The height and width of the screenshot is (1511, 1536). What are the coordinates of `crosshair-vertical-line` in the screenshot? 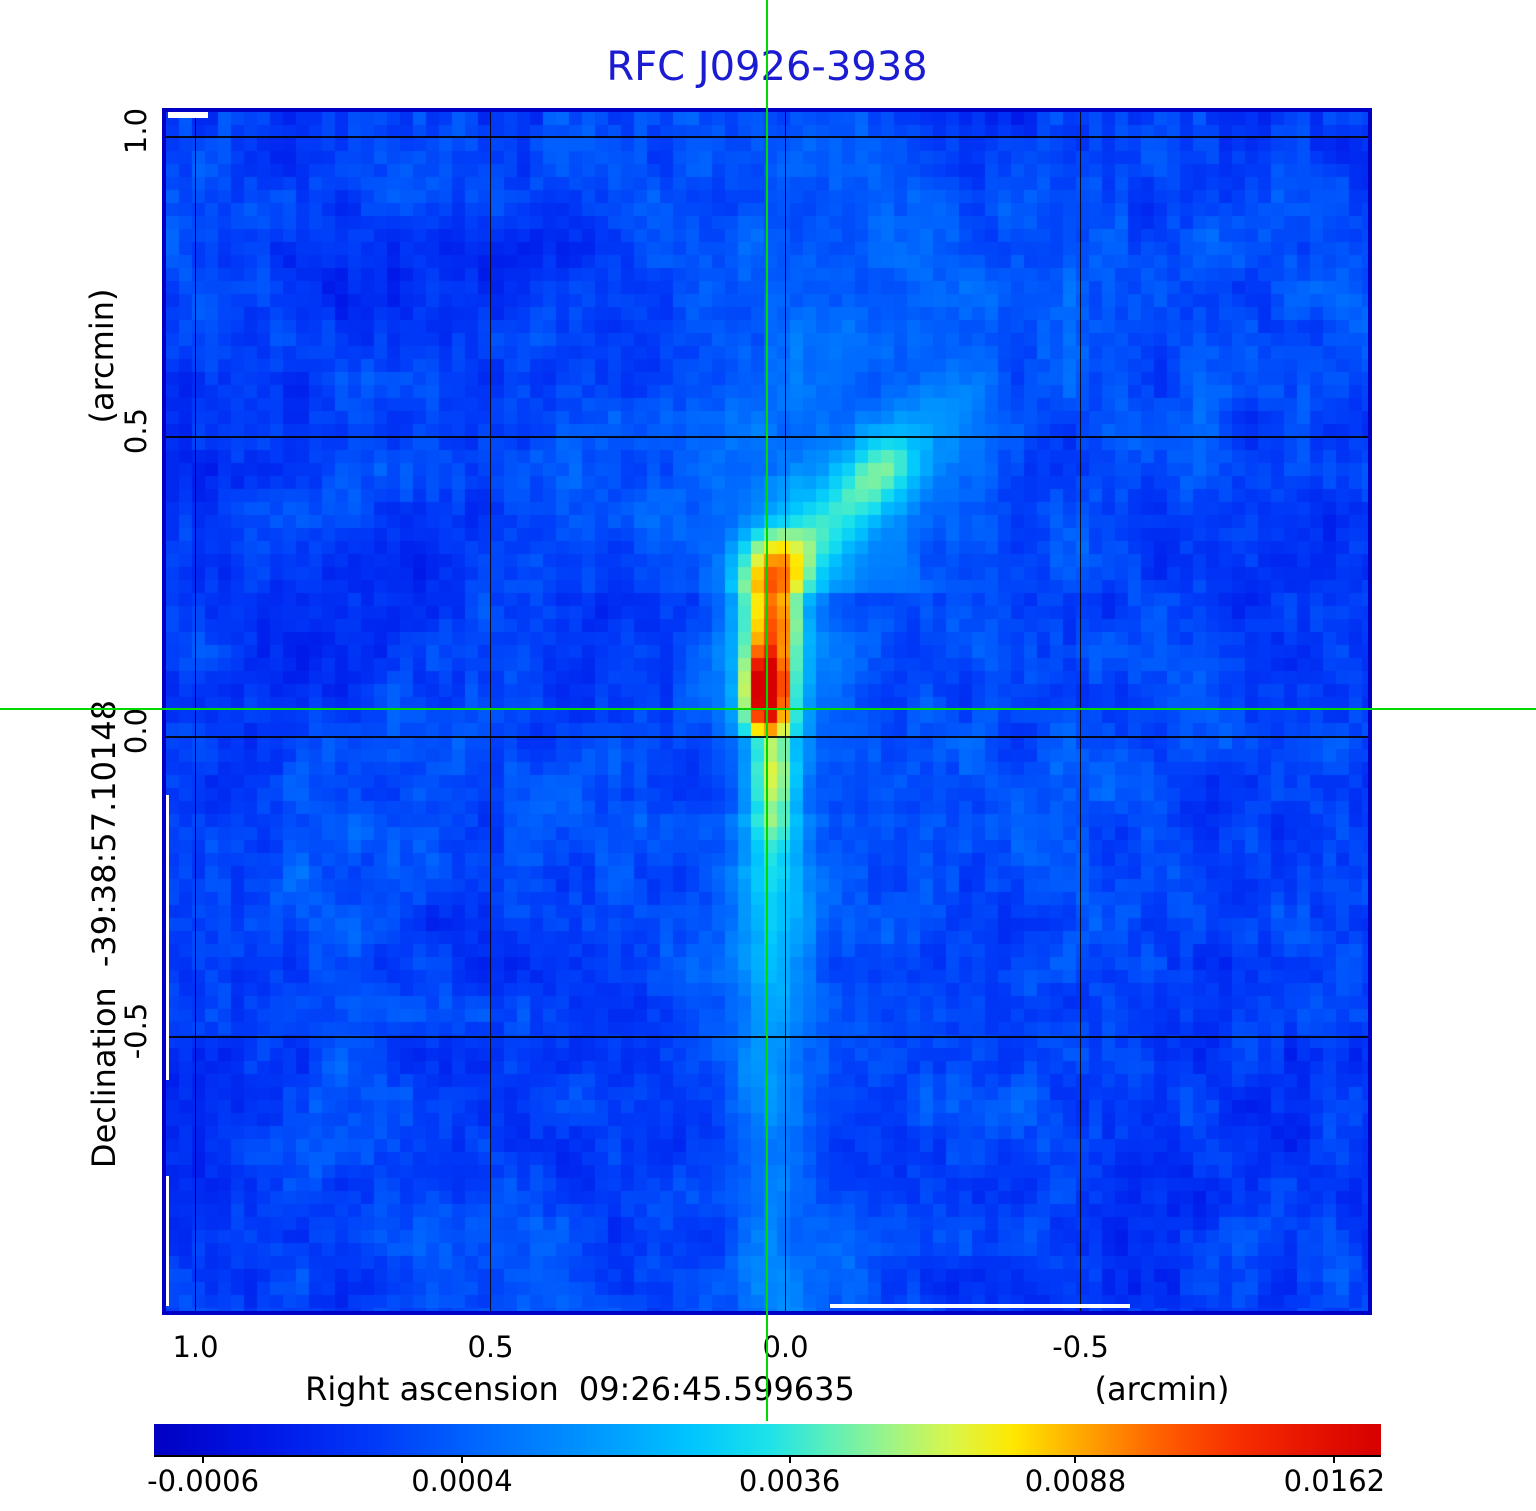 It's located at (767, 710).